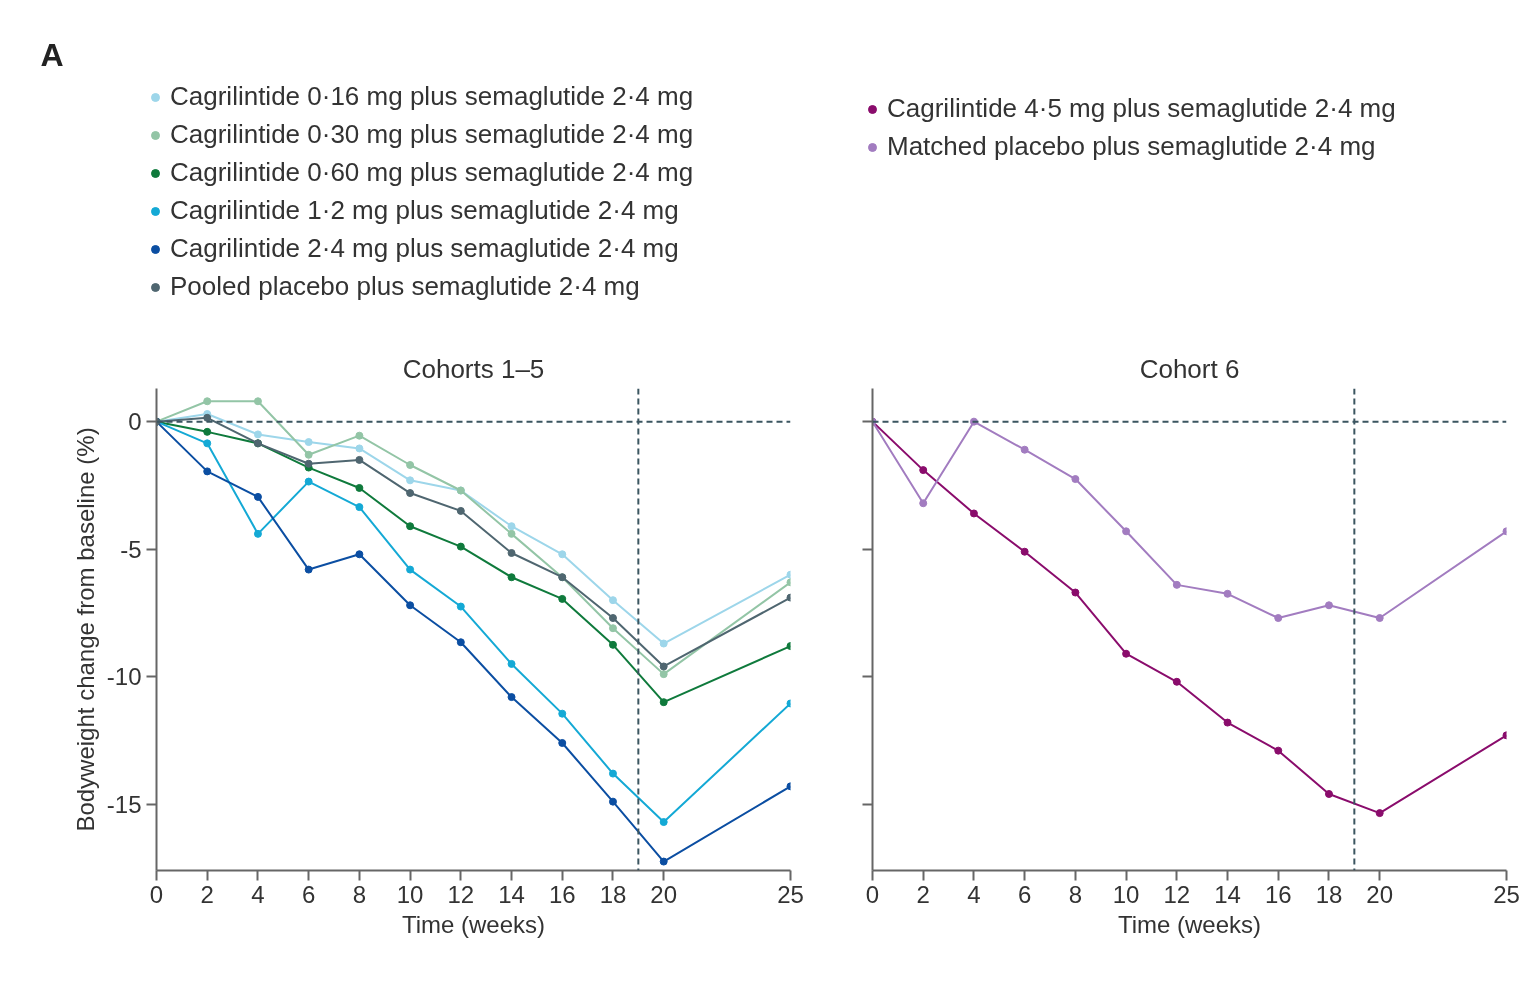 This screenshot has width=1536, height=997. Describe the element at coordinates (405, 286) in the screenshot. I see `legend-label: Pooled placebo plus semaglutide 2·4 mg` at that location.